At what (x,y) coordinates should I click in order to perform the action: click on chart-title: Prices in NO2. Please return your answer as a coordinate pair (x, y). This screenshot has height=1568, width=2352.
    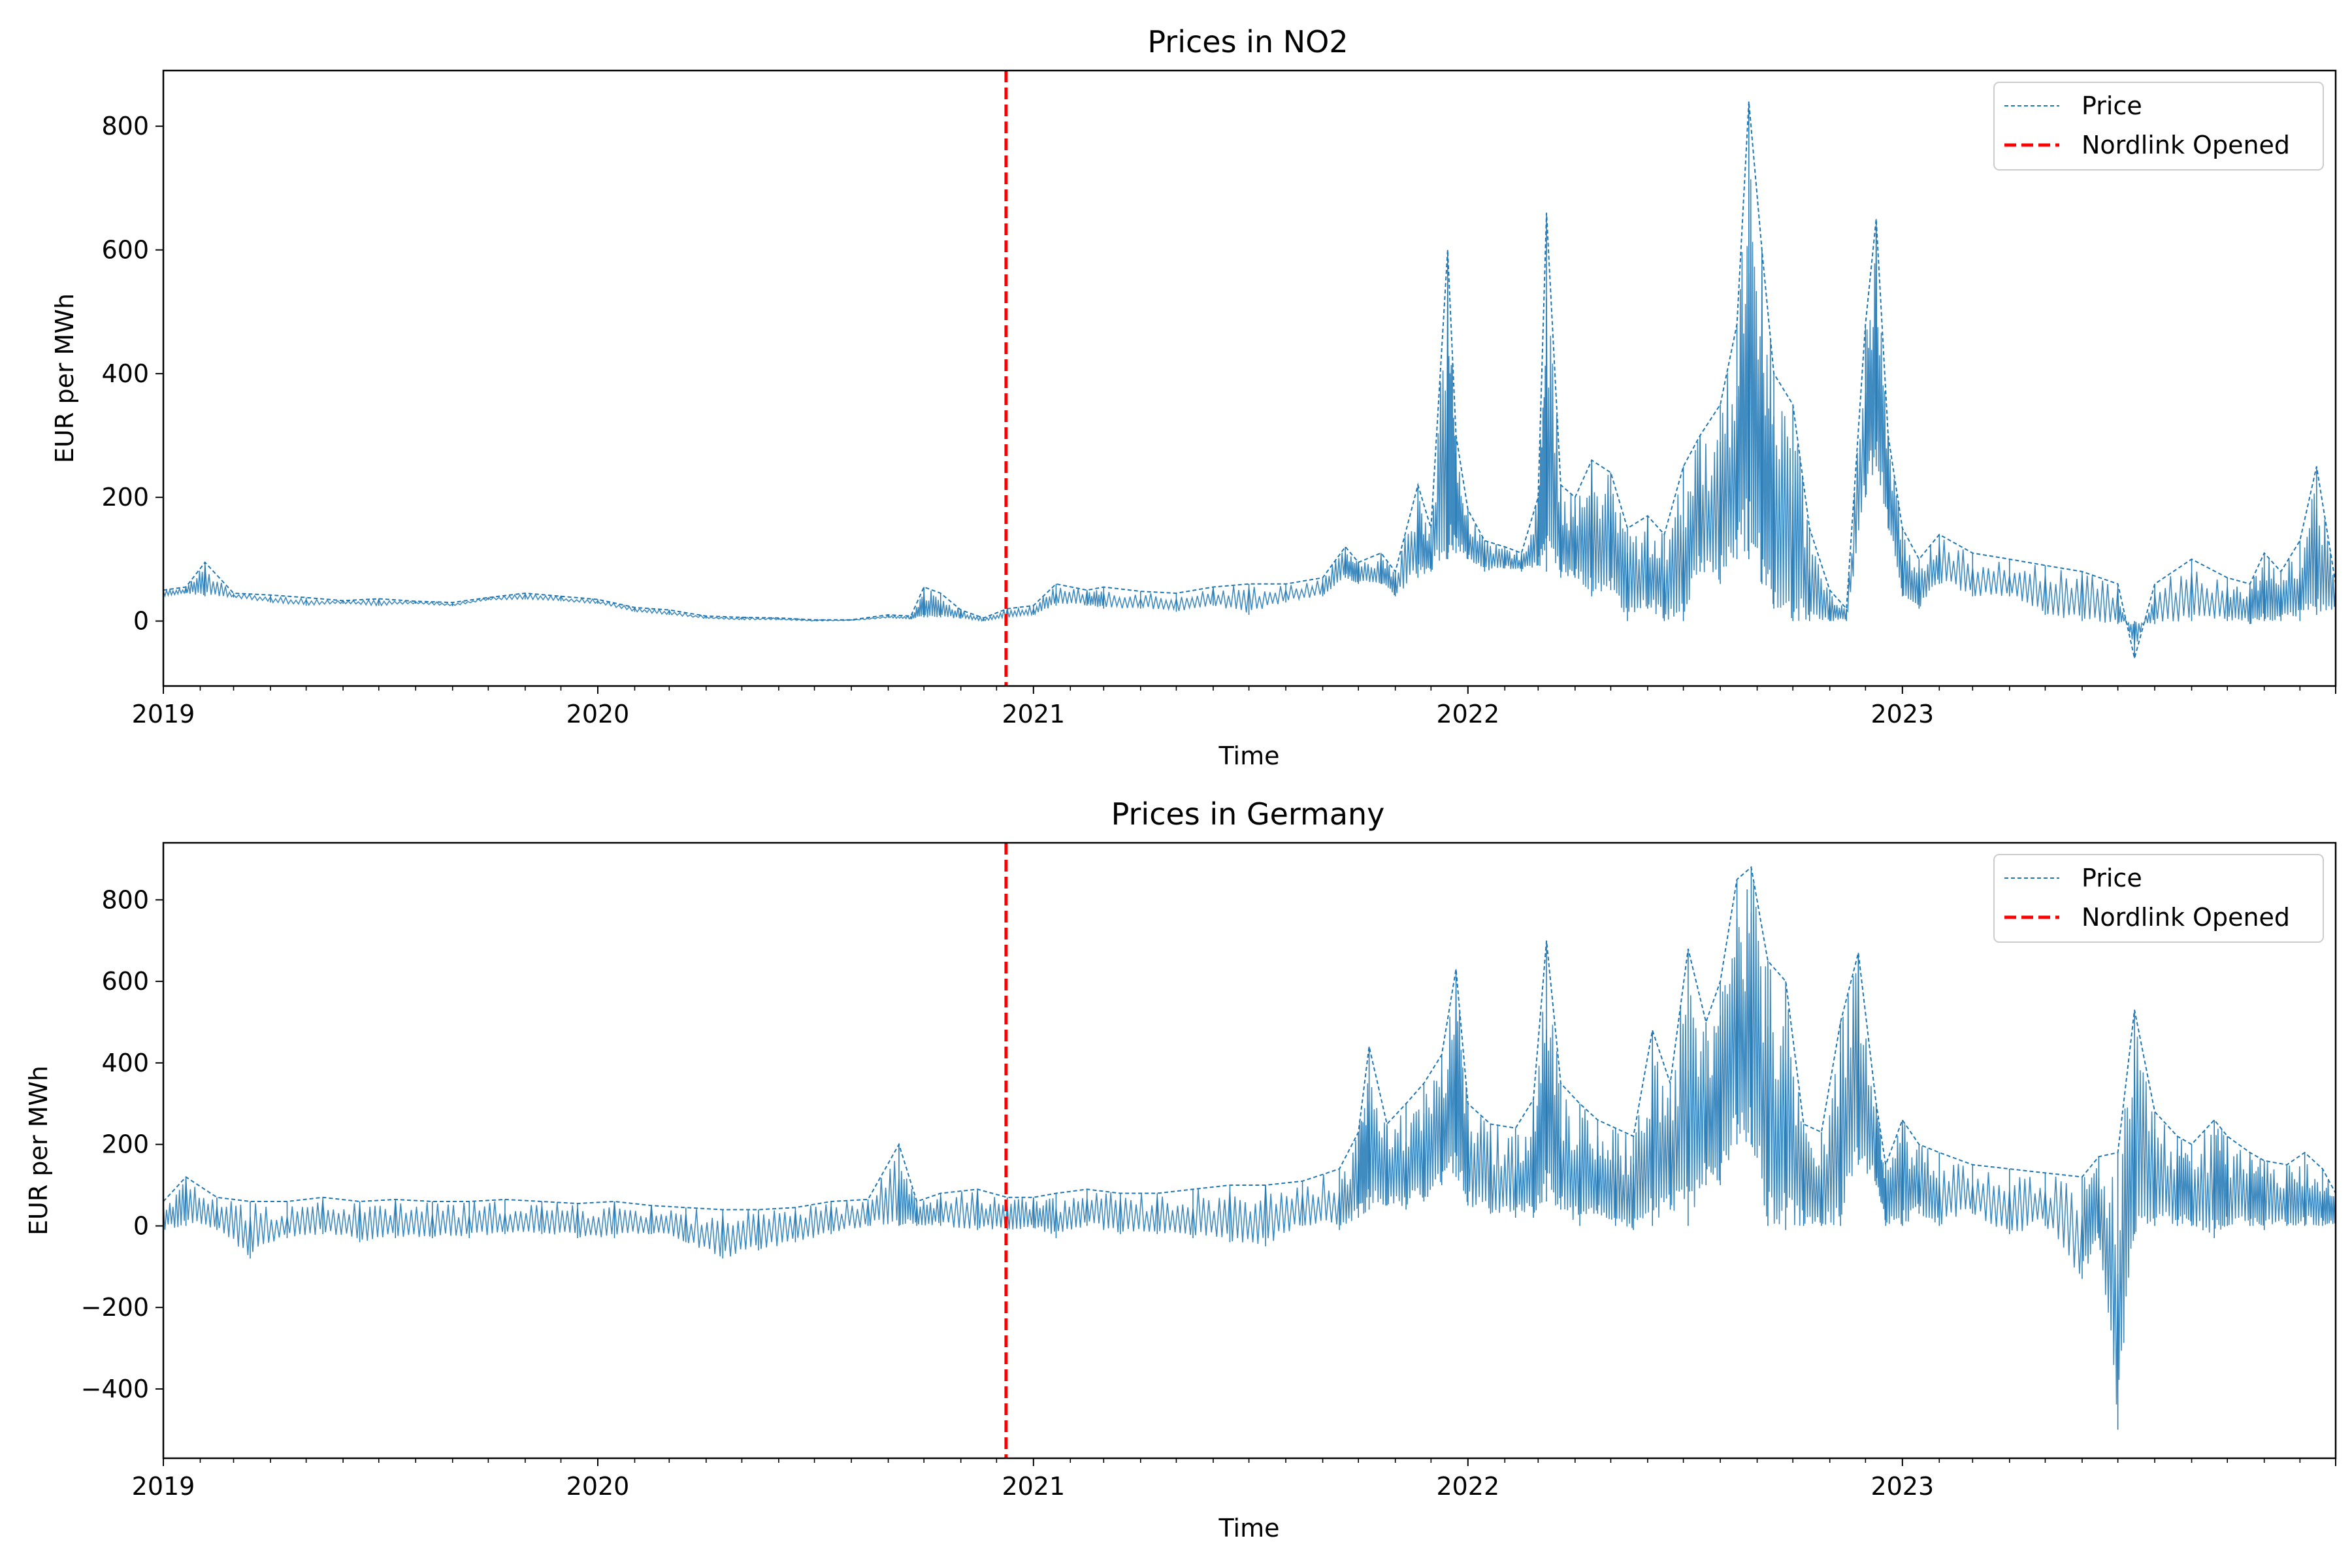
    Looking at the image, I should click on (1247, 41).